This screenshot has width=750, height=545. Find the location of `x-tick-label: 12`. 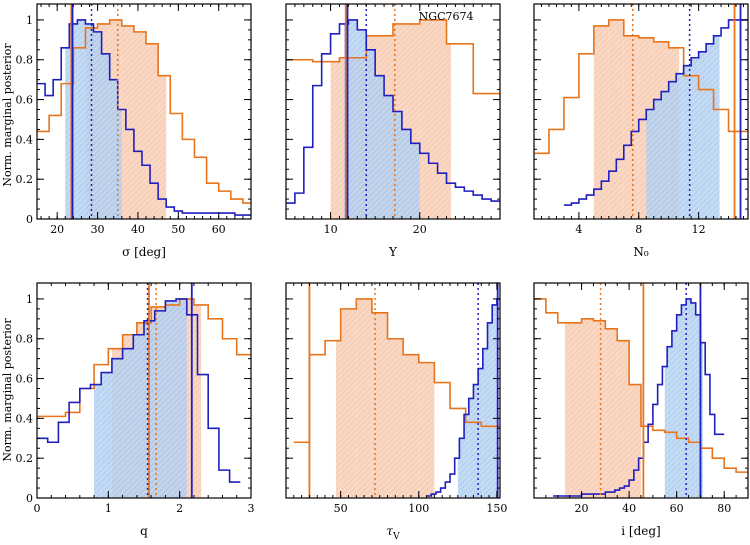

x-tick-label: 12 is located at coordinates (699, 229).